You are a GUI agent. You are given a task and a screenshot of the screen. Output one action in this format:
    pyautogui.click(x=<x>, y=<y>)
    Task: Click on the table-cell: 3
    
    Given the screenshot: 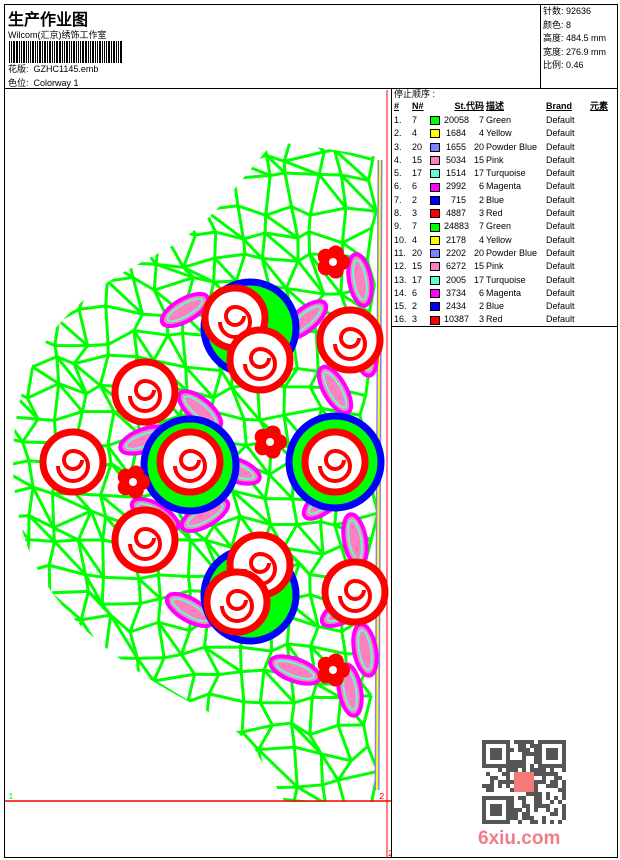 What is the action you would take?
    pyautogui.click(x=481, y=319)
    